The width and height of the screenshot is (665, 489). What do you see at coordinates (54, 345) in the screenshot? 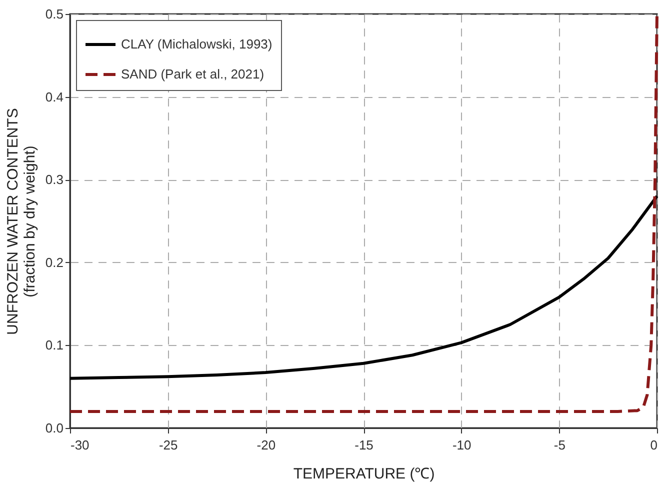
I see `y-tick-label: 0.1` at bounding box center [54, 345].